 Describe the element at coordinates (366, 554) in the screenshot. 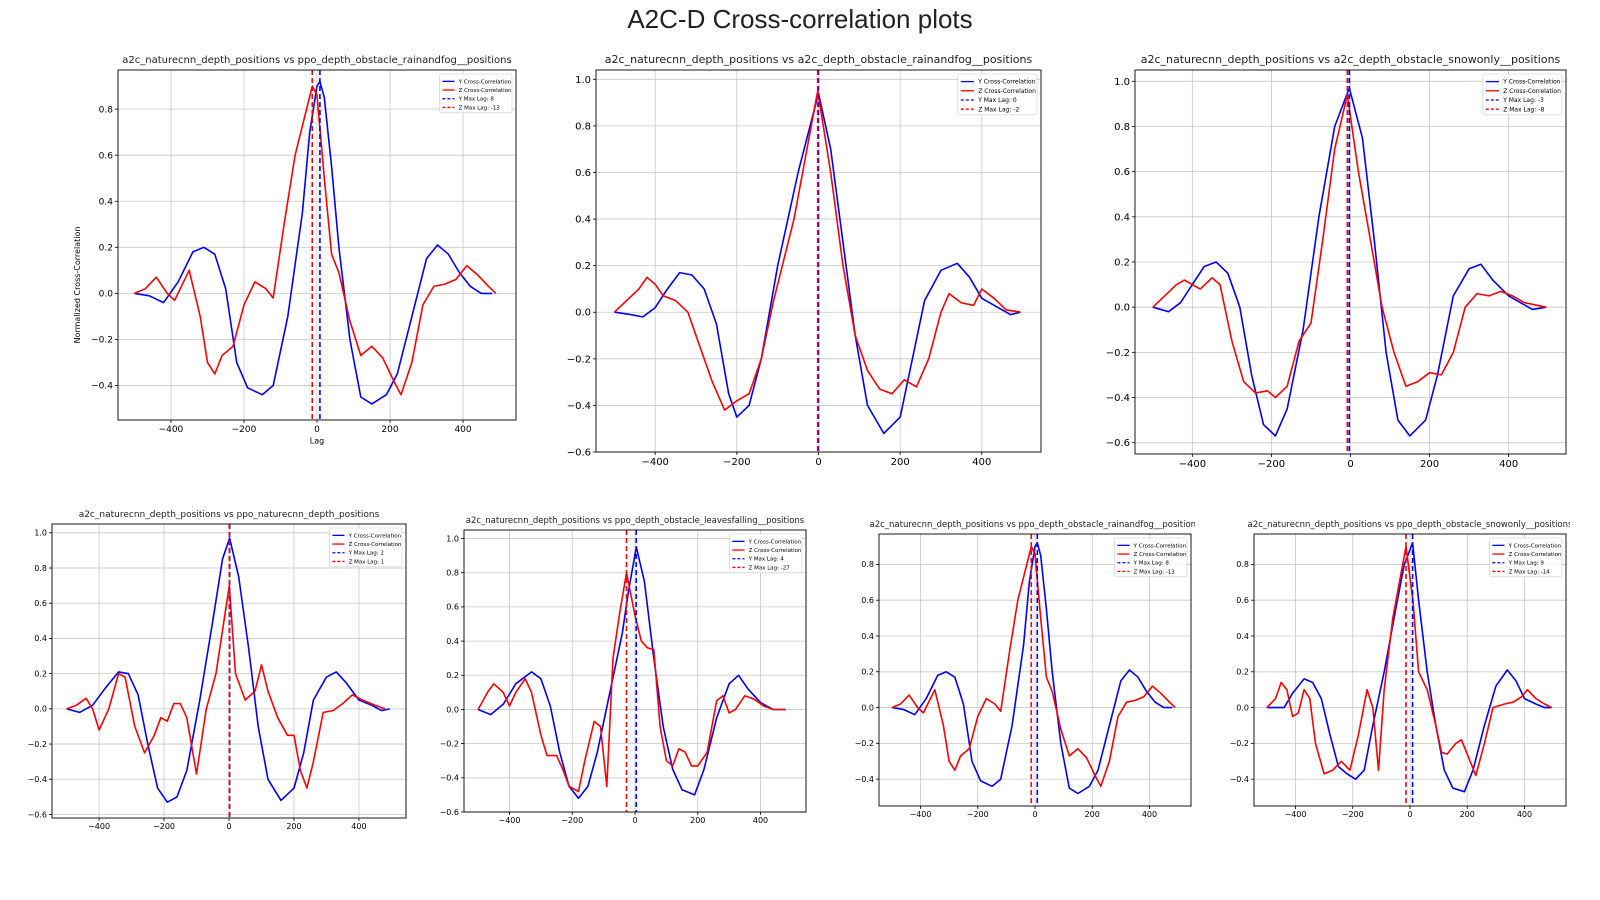

I see `legend-label: Y Max Lag: 2` at that location.